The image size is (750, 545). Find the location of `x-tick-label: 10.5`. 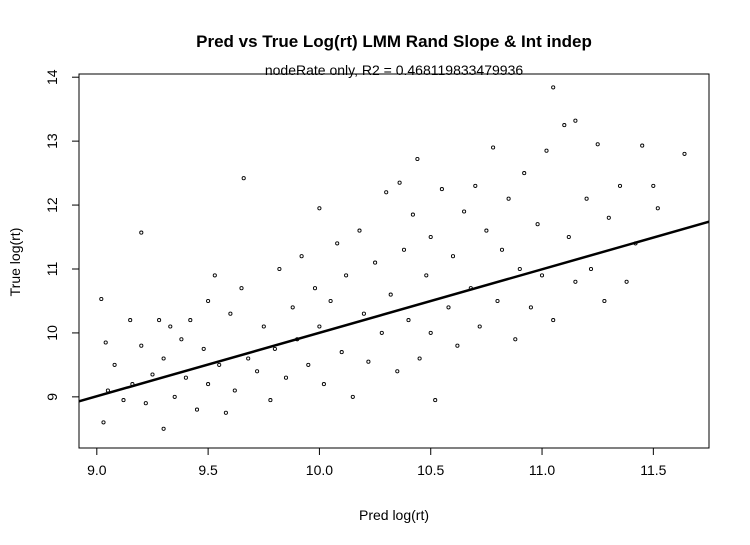

x-tick-label: 10.5 is located at coordinates (430, 470).